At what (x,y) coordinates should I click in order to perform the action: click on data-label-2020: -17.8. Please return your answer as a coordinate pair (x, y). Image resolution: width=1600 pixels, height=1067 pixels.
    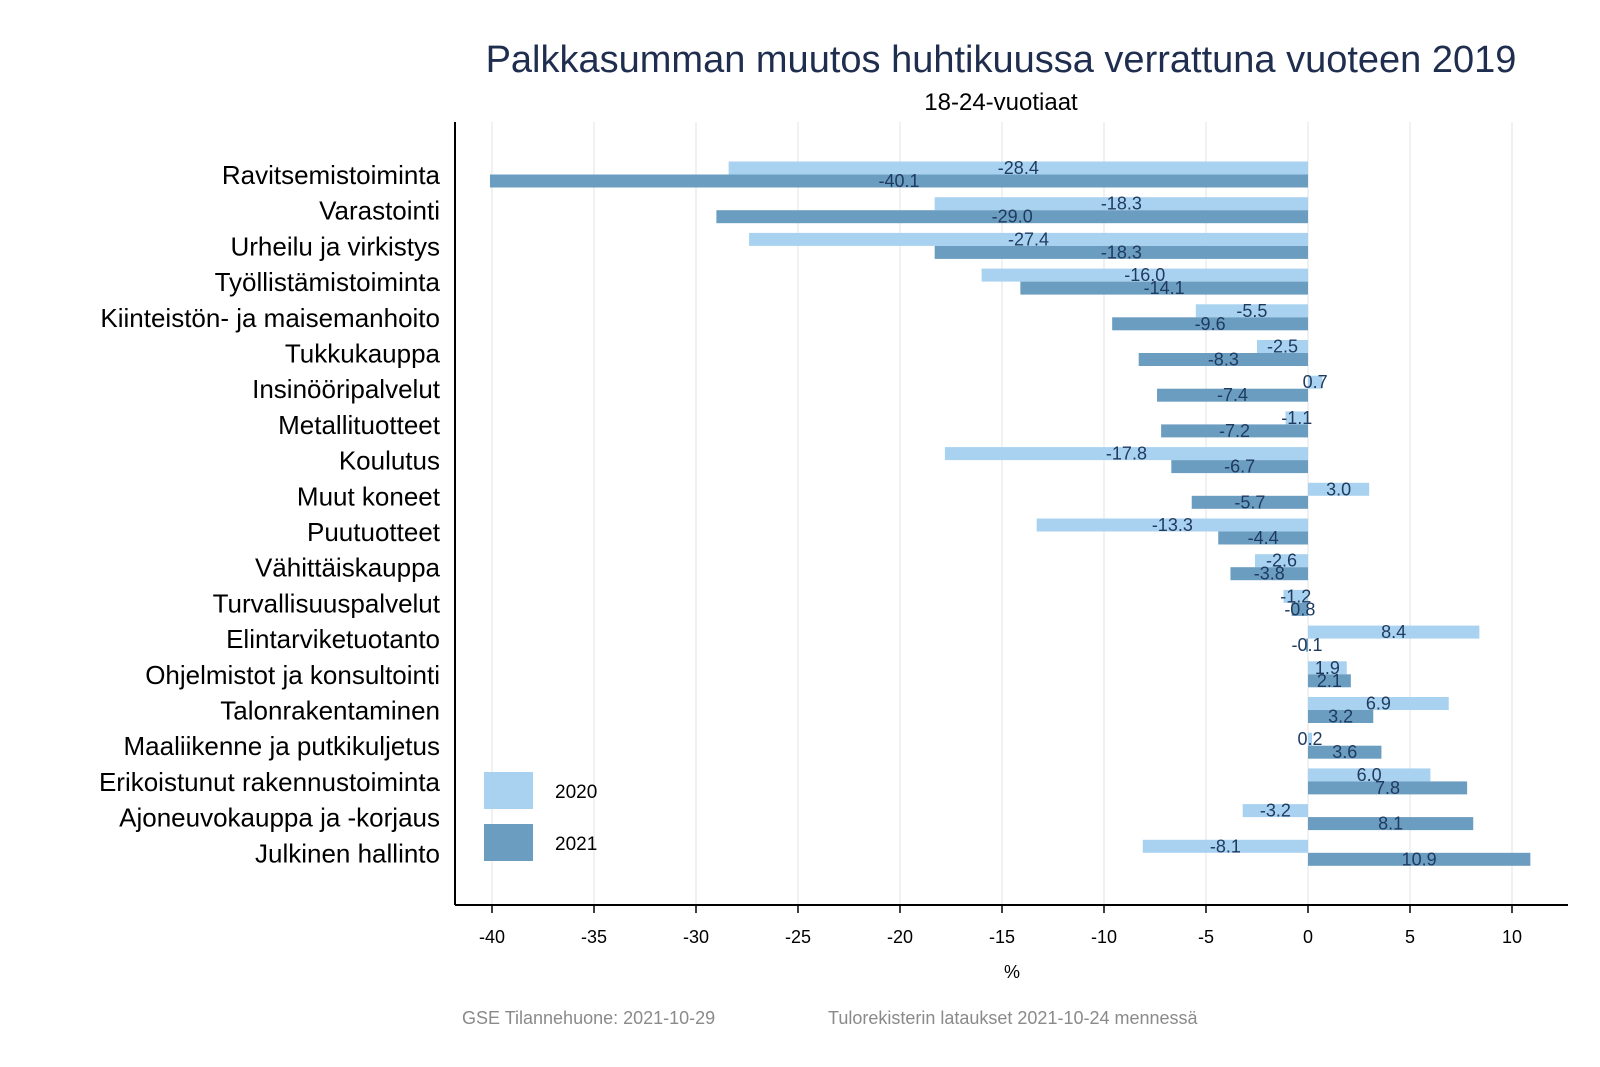
    Looking at the image, I should click on (1126, 454).